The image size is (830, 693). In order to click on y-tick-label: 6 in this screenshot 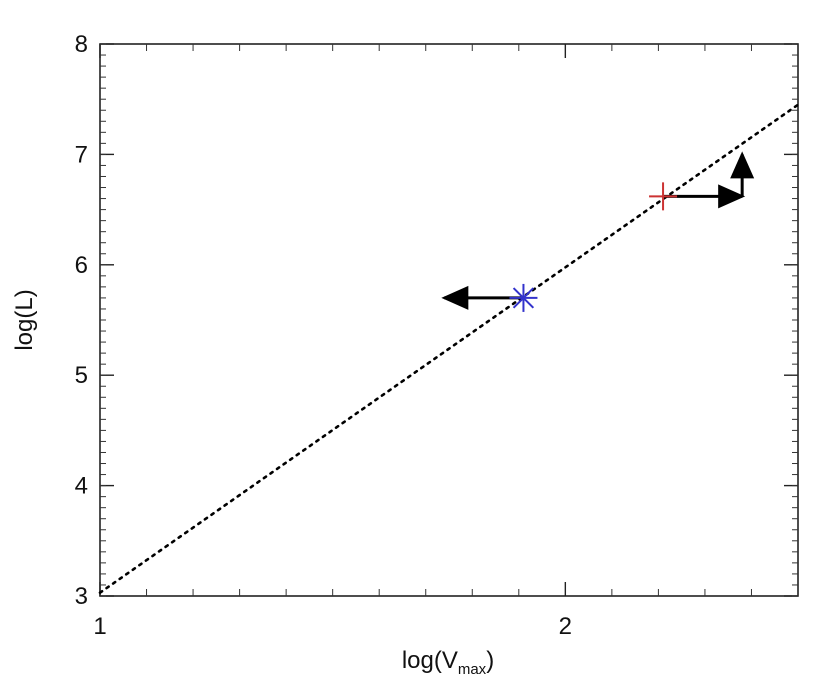, I will do `click(81, 265)`.